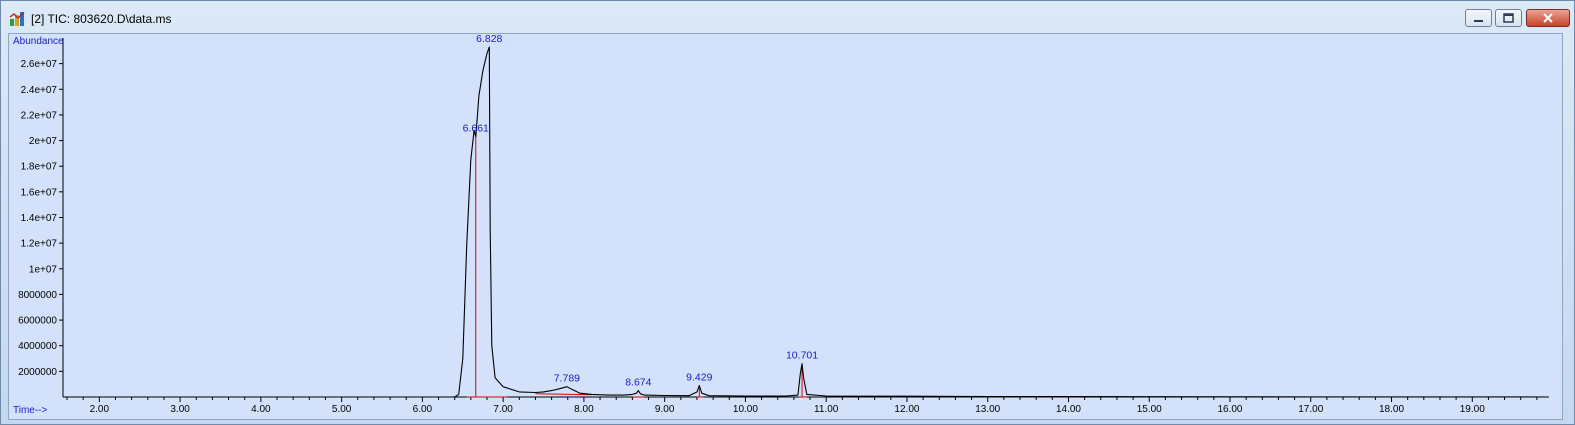  What do you see at coordinates (39, 64) in the screenshot?
I see `y-tick-label: 2.6e+07` at bounding box center [39, 64].